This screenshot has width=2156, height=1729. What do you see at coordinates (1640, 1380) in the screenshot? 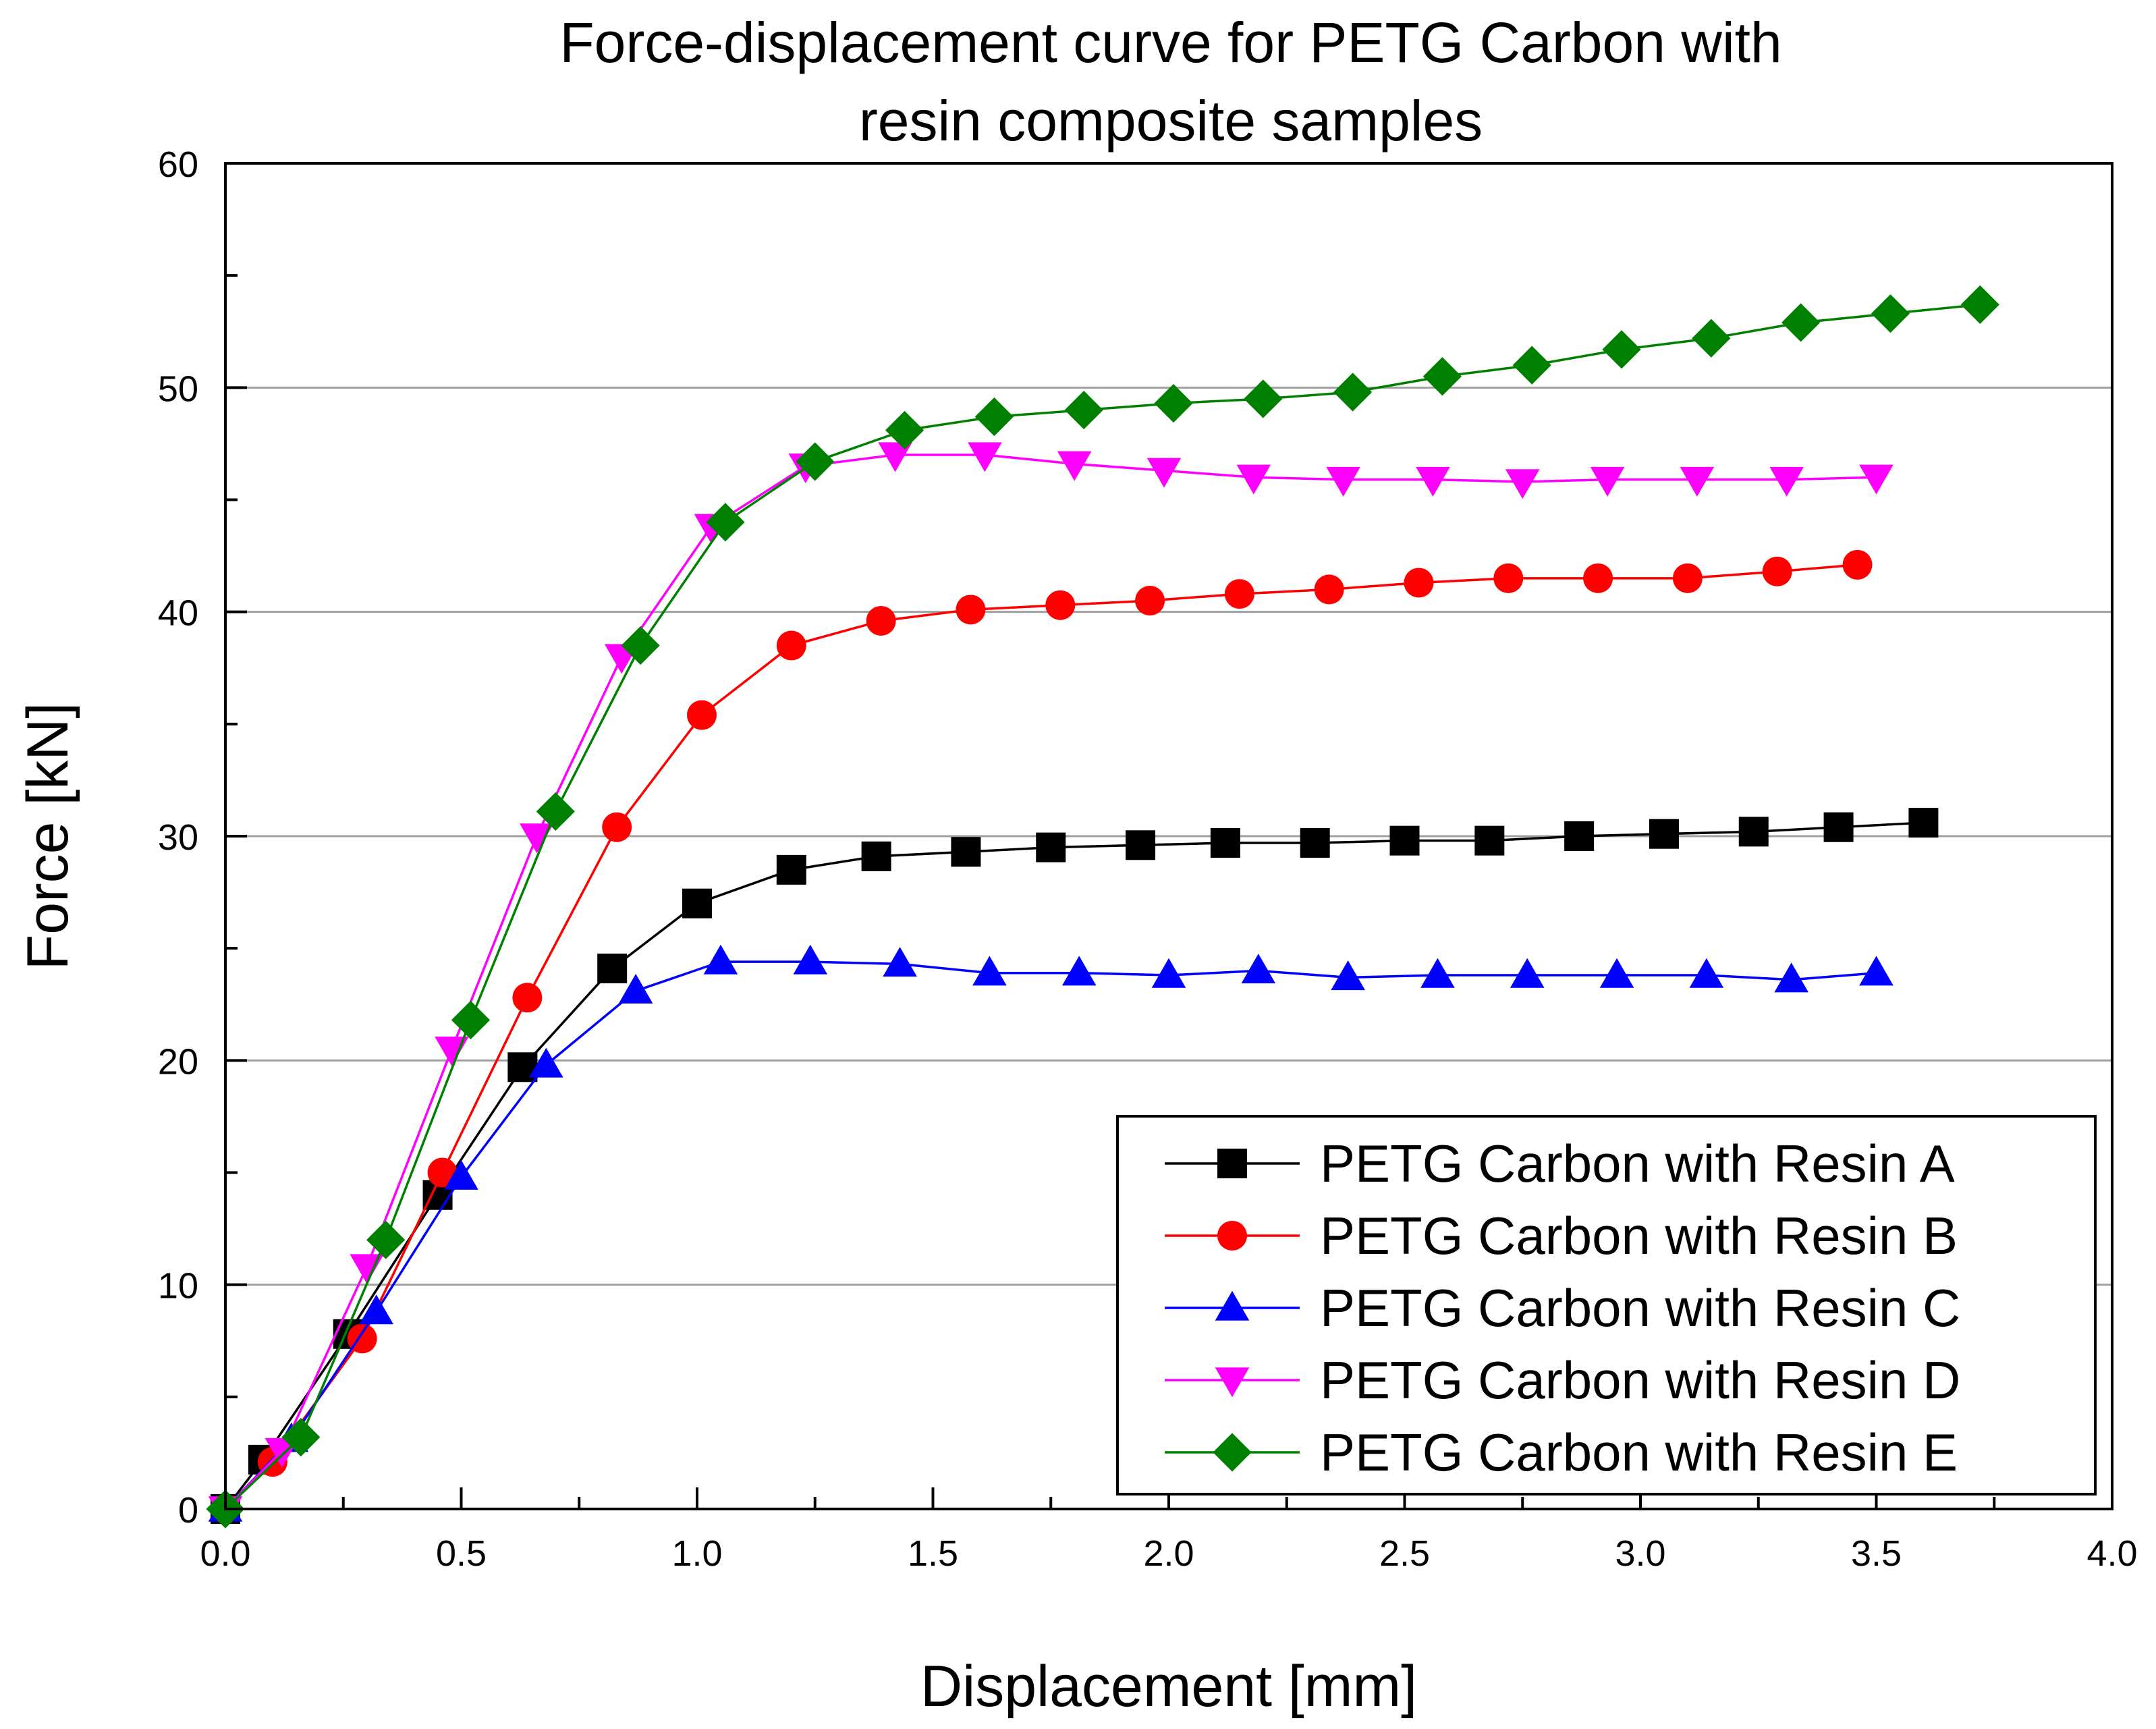
I see `legend-label: PETG Carbon with Resin D` at bounding box center [1640, 1380].